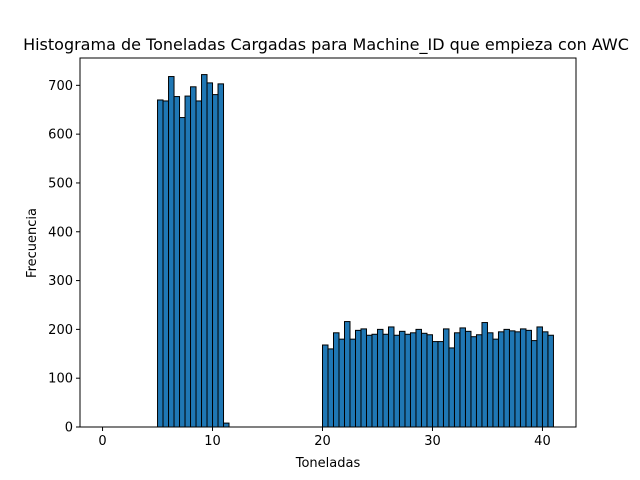  Describe the element at coordinates (432, 441) in the screenshot. I see `x-tick-label: 30` at that location.